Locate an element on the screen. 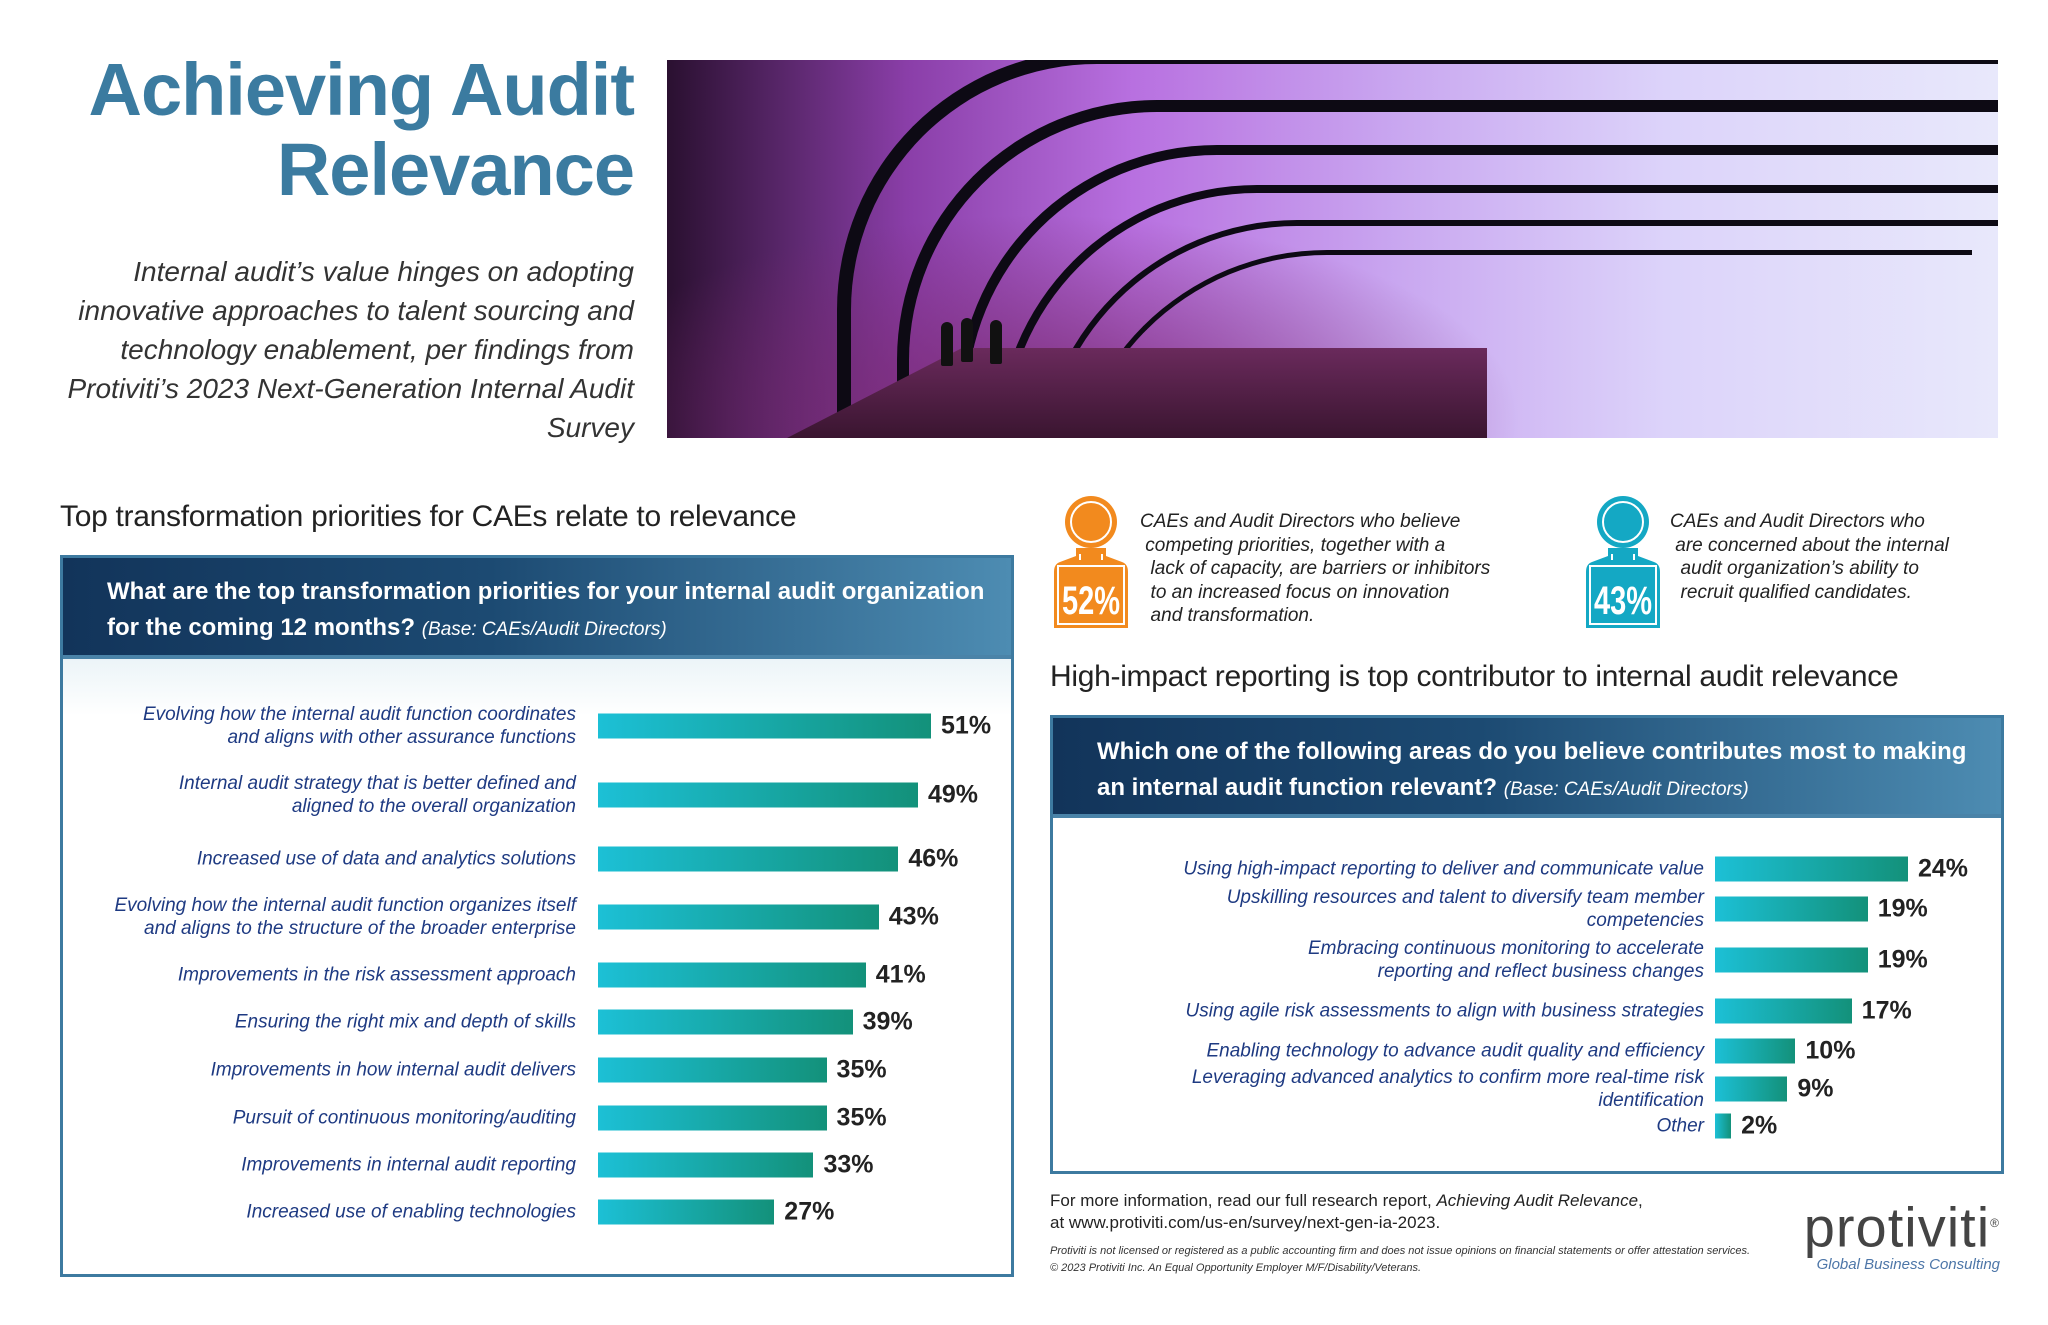 Image resolution: width=2048 pixels, height=1325 pixels. logo-wordmark: protiviti is located at coordinates (1897, 1227).